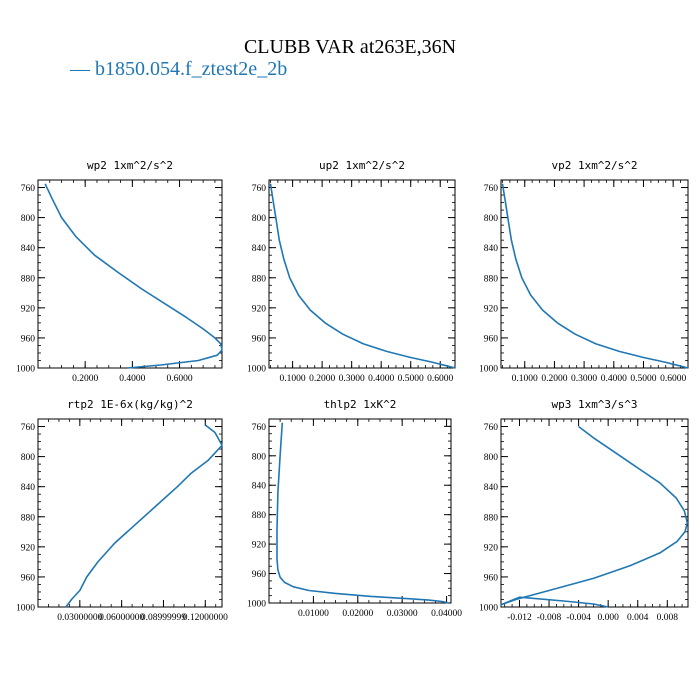  What do you see at coordinates (357, 614) in the screenshot?
I see `x-tick-label: 0.02000` at bounding box center [357, 614].